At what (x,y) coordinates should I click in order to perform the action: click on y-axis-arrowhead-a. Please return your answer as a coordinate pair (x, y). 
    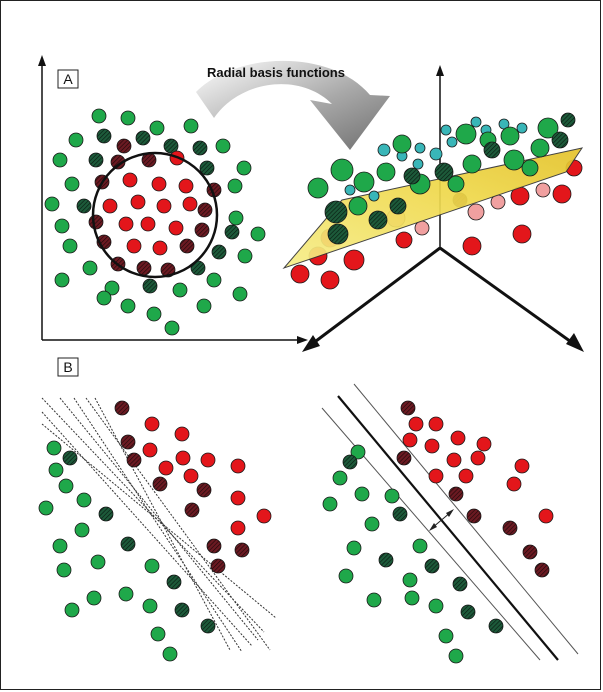
    Looking at the image, I should click on (42, 60).